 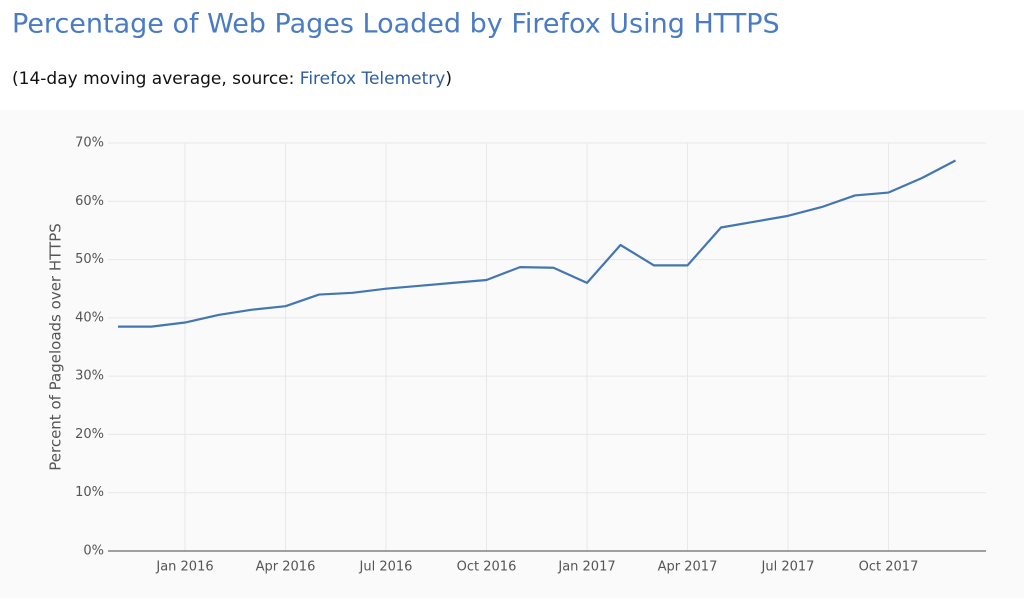 What do you see at coordinates (89, 143) in the screenshot?
I see `y-tick-label: 70%` at bounding box center [89, 143].